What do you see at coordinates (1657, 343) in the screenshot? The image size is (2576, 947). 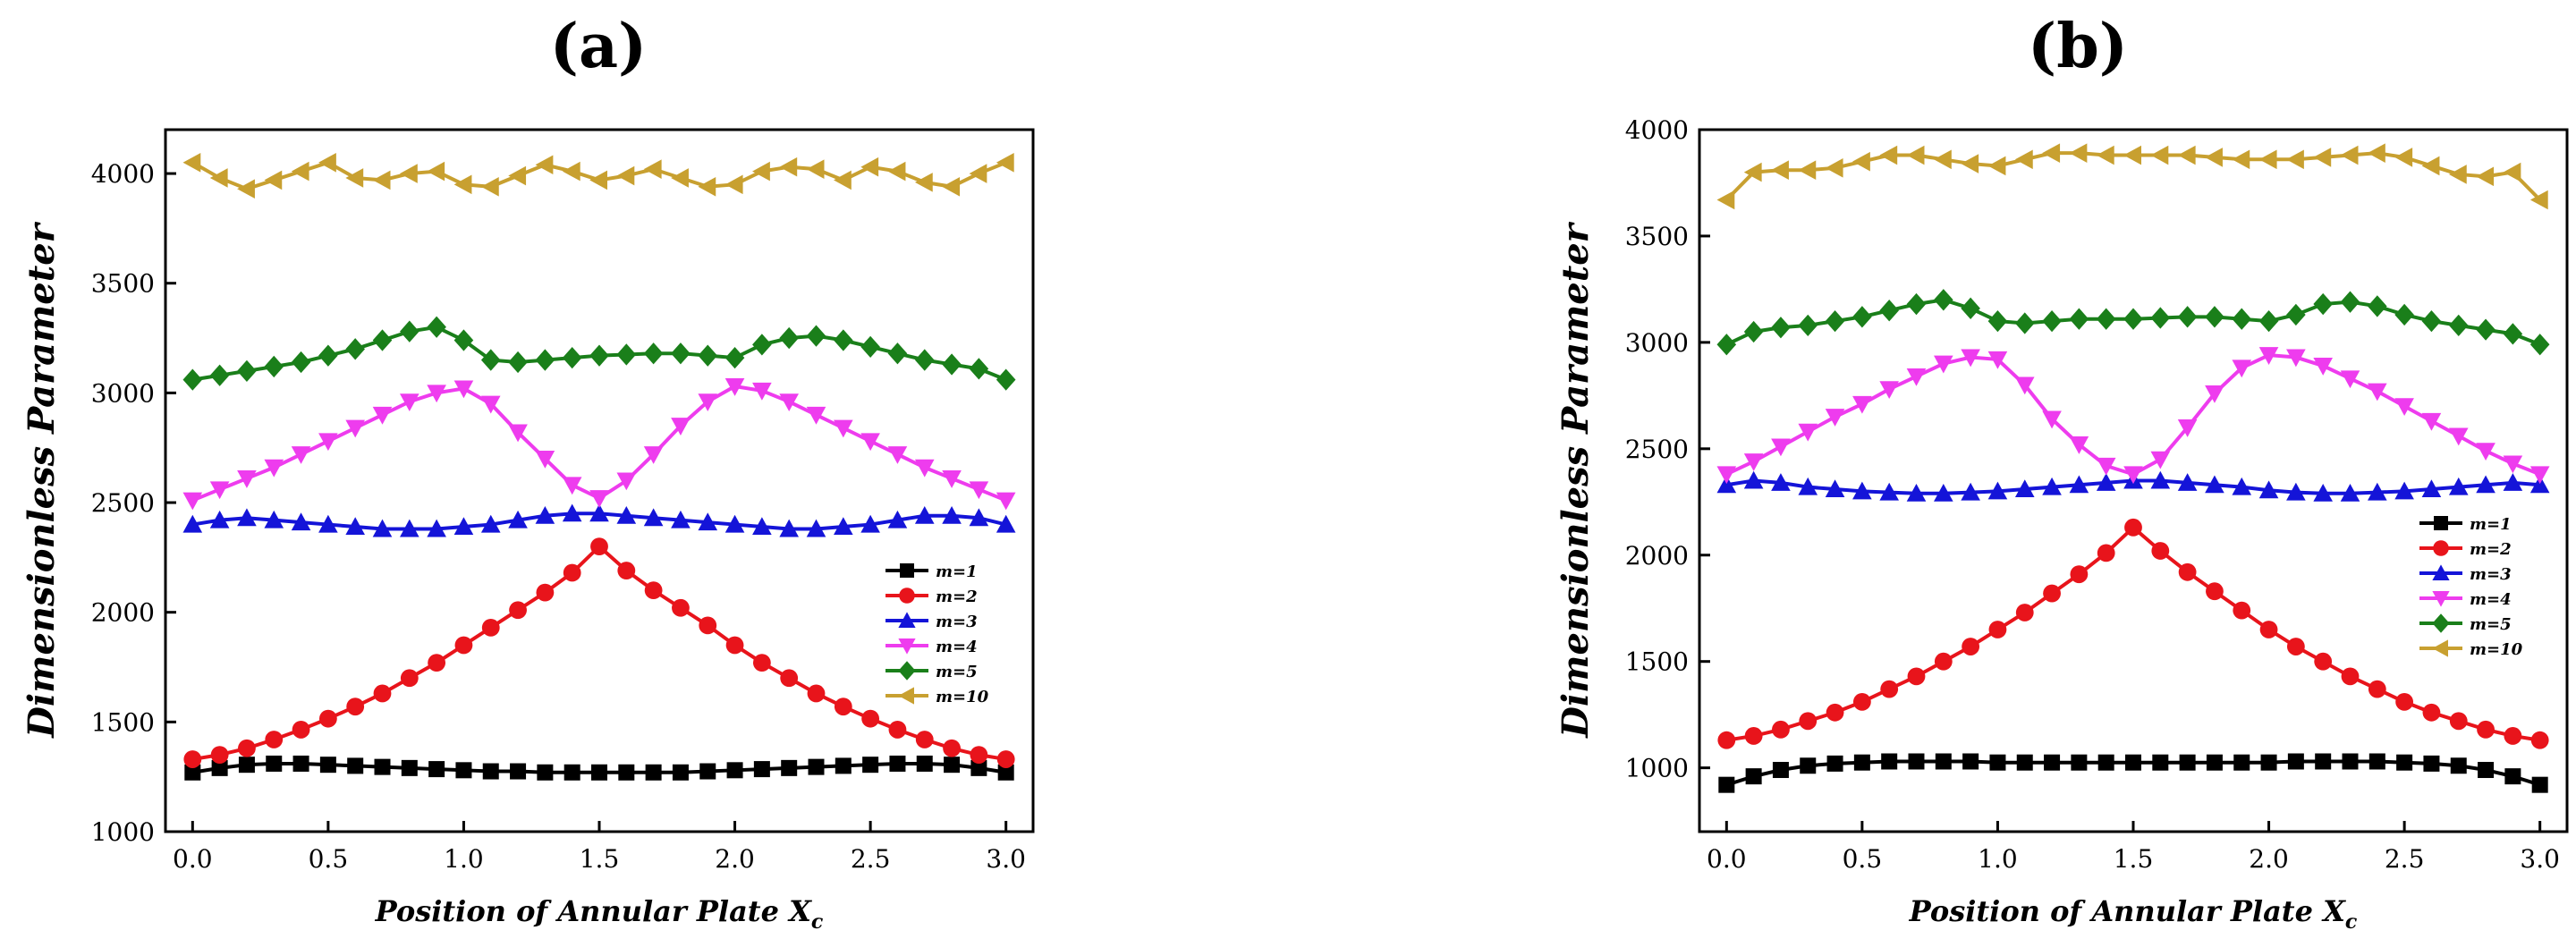 I see `y-tick-label: 3000` at bounding box center [1657, 343].